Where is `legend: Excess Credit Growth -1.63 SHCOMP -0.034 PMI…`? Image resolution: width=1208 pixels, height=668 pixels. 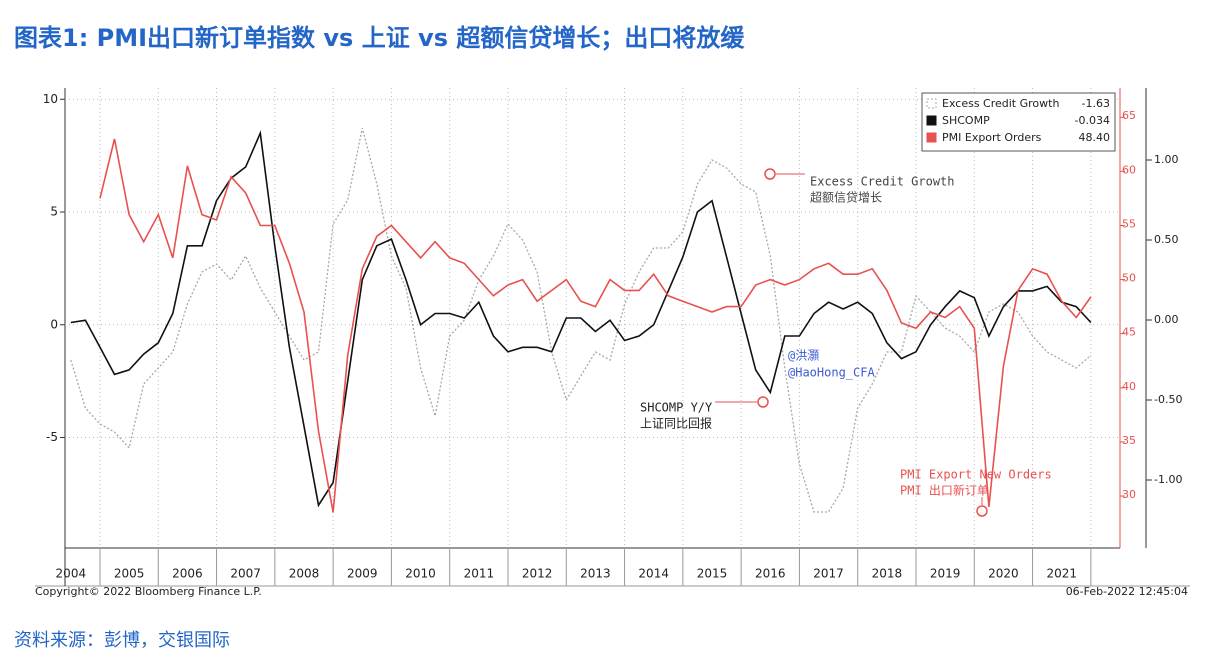
legend: Excess Credit Growth -1.63 SHCOMP -0.034 PMI… is located at coordinates (1018, 122).